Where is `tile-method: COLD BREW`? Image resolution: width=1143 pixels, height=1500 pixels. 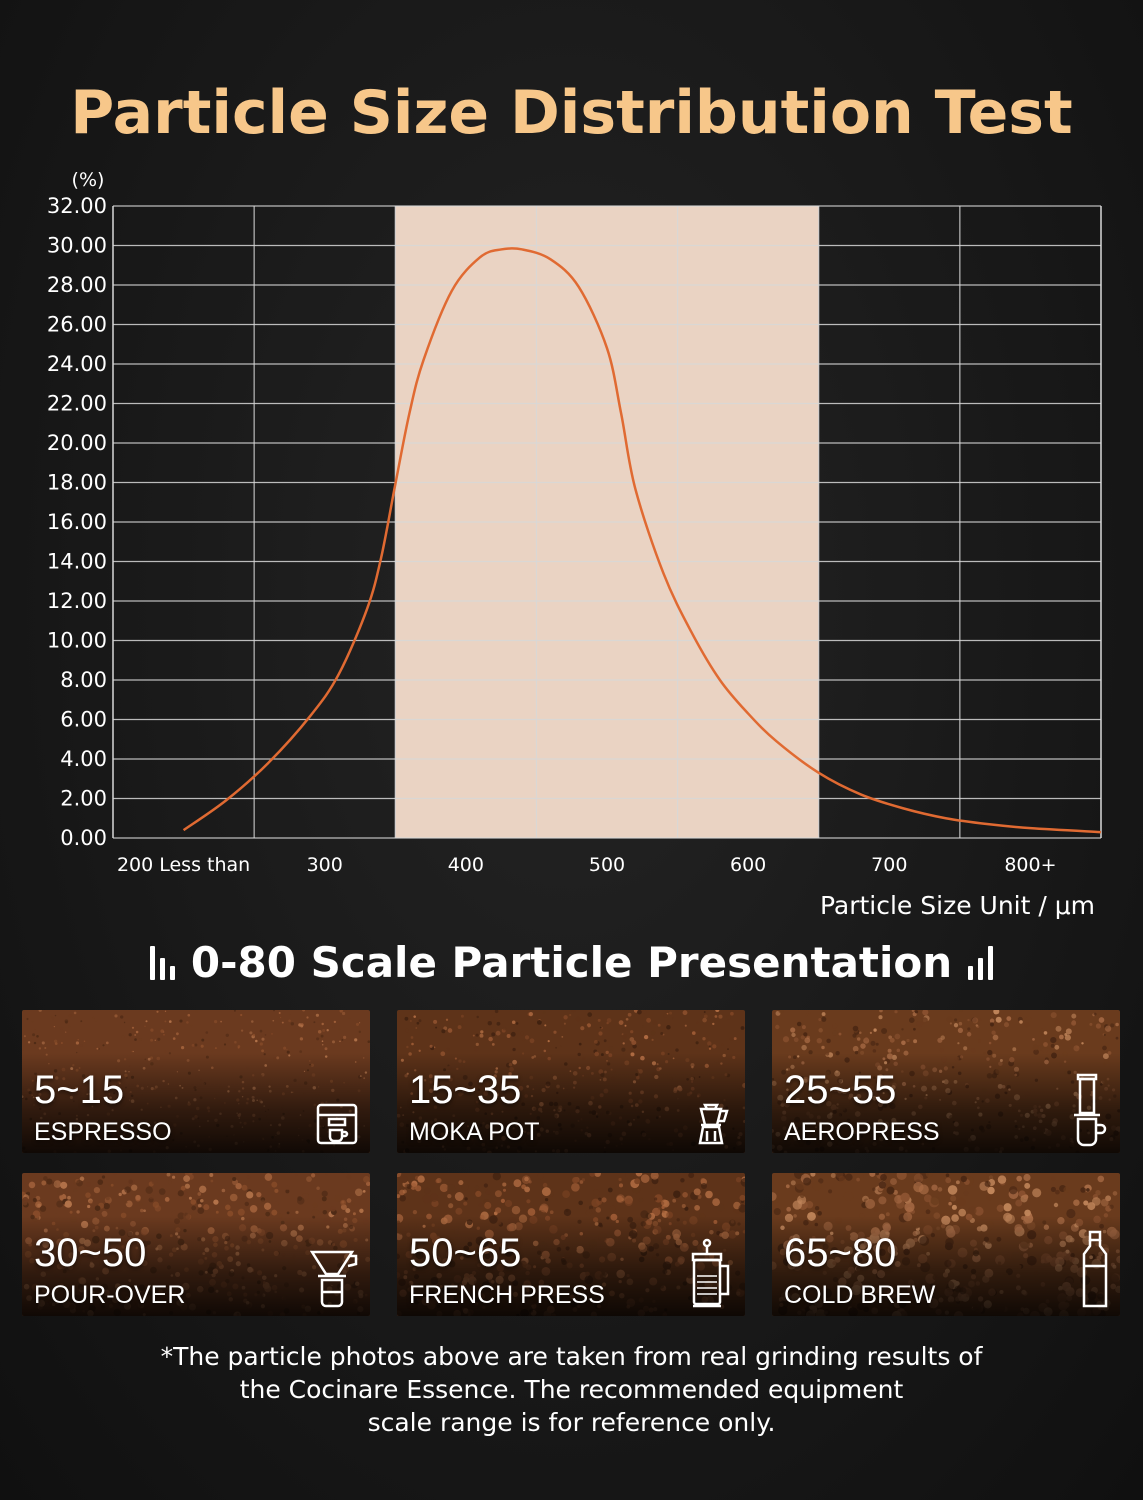
tile-method: COLD BREW is located at coordinates (860, 1295).